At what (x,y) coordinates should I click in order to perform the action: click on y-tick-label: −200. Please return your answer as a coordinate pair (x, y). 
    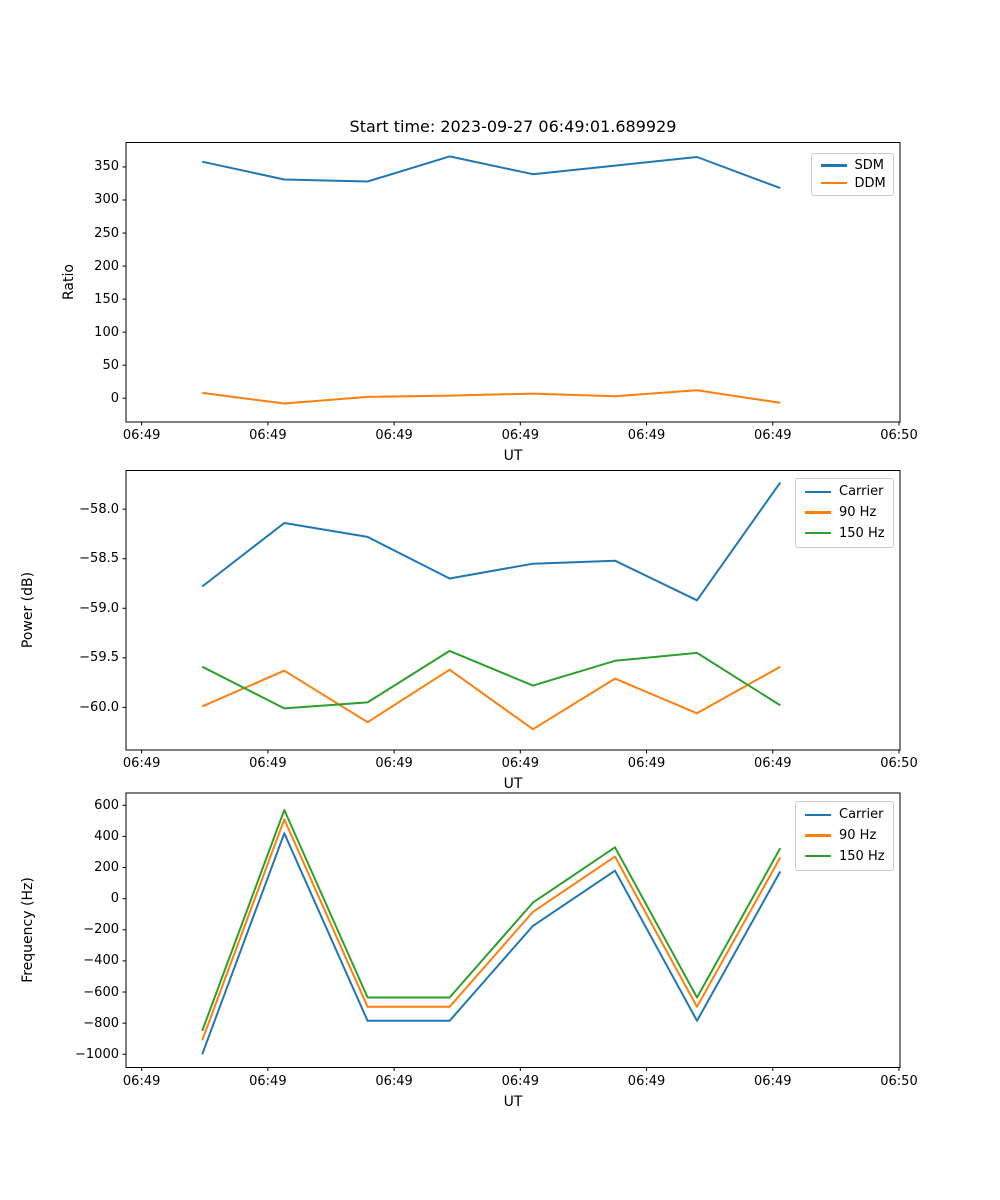
    Looking at the image, I should click on (101, 930).